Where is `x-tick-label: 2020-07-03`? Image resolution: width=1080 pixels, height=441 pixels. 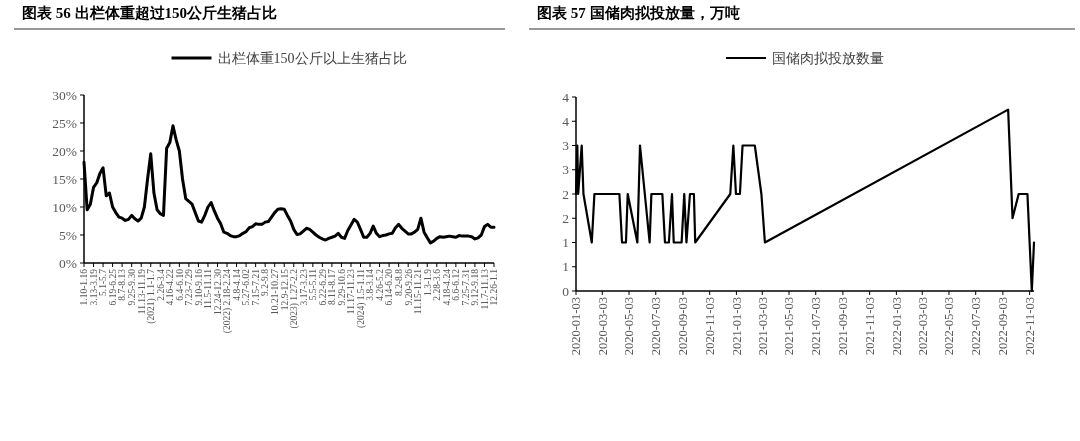 x-tick-label: 2020-07-03 is located at coordinates (656, 326).